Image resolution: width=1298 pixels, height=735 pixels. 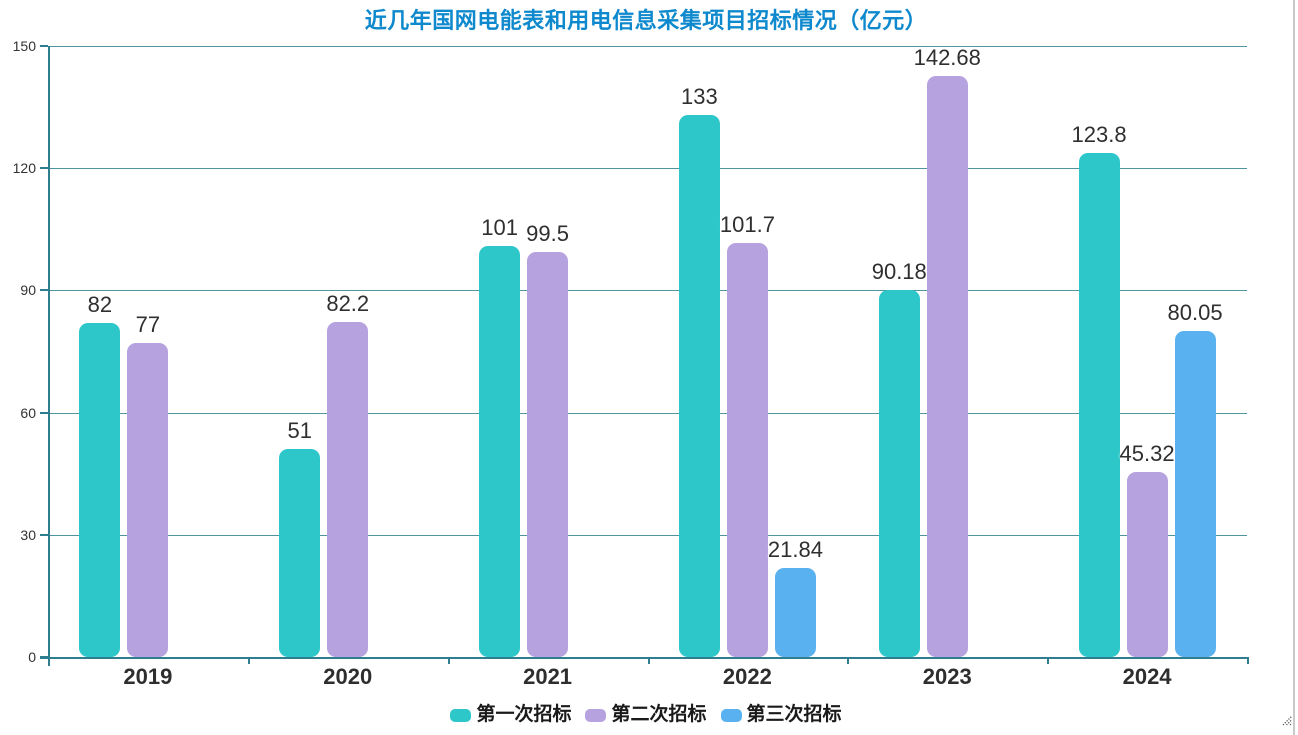 What do you see at coordinates (547, 233) in the screenshot?
I see `bar-value-label: 99.5` at bounding box center [547, 233].